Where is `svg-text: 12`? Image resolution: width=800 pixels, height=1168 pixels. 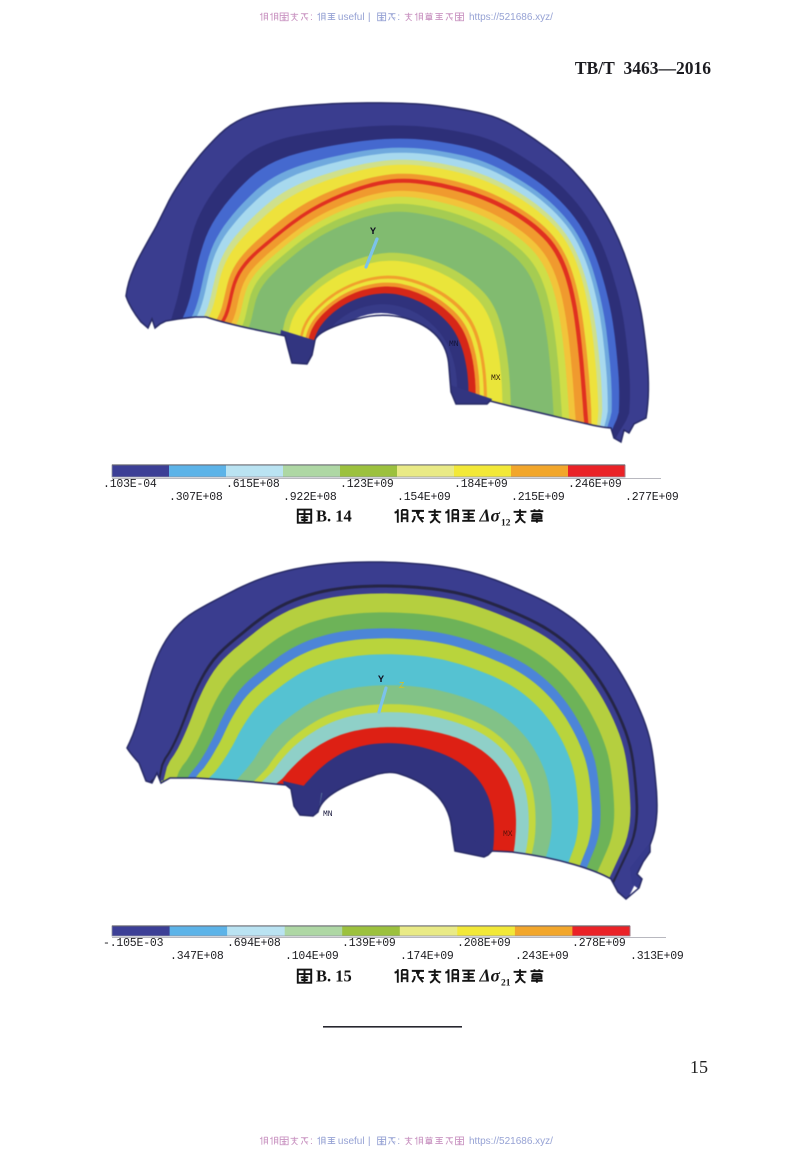
svg-text: 12 is located at coordinates (506, 524).